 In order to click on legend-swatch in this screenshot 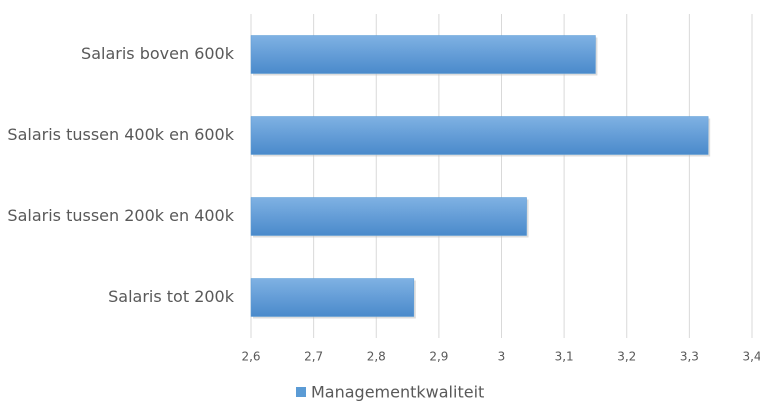, I will do `click(301, 392)`.